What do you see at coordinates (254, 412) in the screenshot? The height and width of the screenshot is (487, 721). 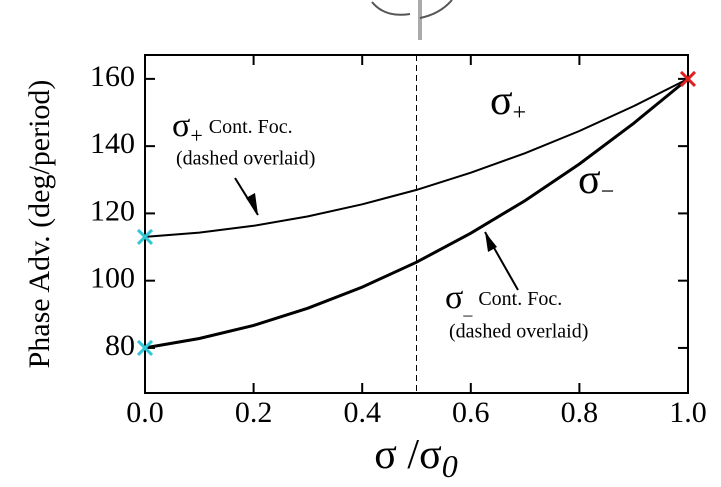 I see `x-tick-label: 0.2` at bounding box center [254, 412].